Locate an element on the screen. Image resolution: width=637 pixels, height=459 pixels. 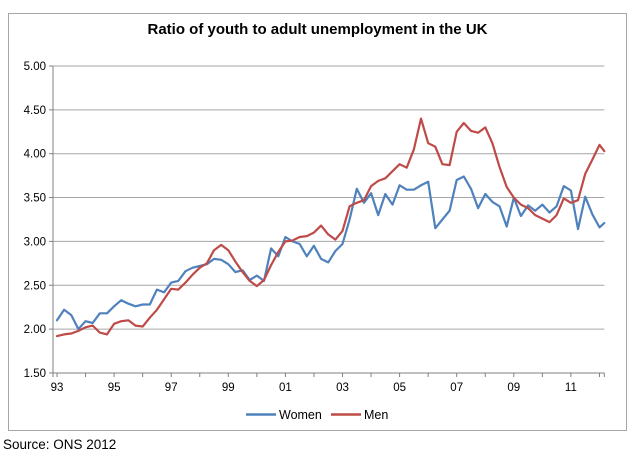
y-tick-label-2.00: 2.00 is located at coordinates (35, 330).